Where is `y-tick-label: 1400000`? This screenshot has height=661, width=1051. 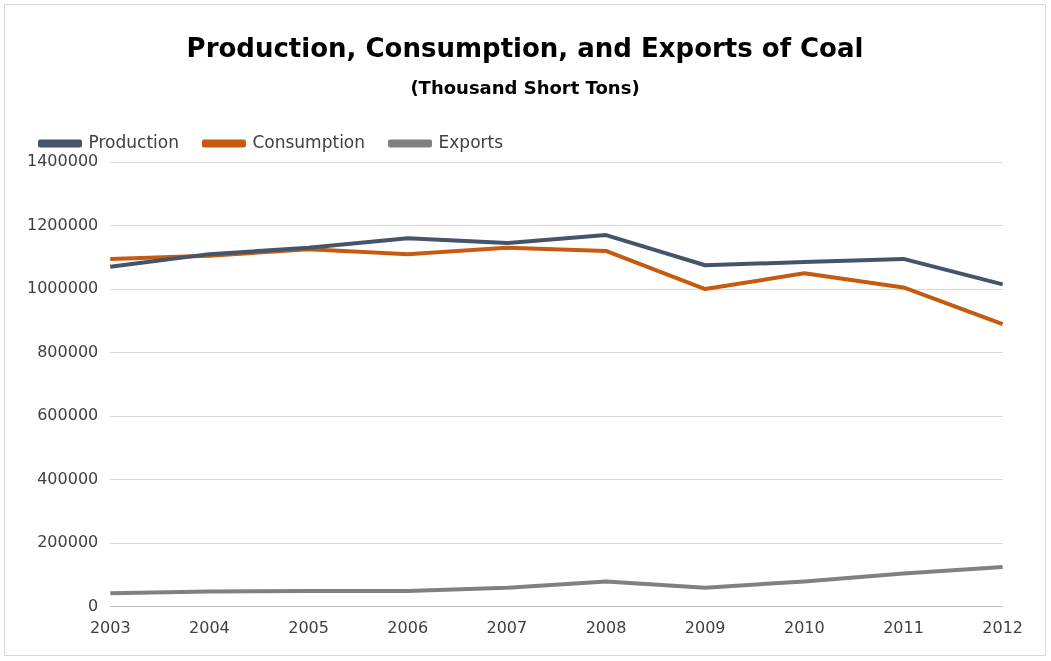 y-tick-label: 1400000 is located at coordinates (62, 161).